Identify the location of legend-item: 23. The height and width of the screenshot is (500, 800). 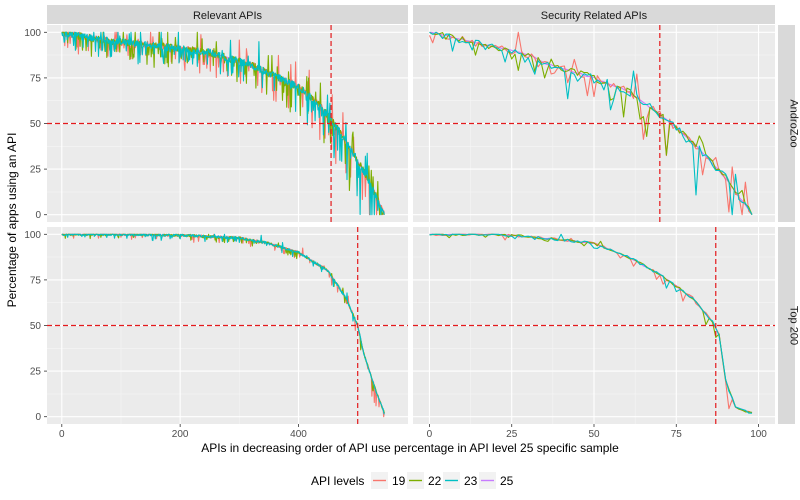
(460, 480).